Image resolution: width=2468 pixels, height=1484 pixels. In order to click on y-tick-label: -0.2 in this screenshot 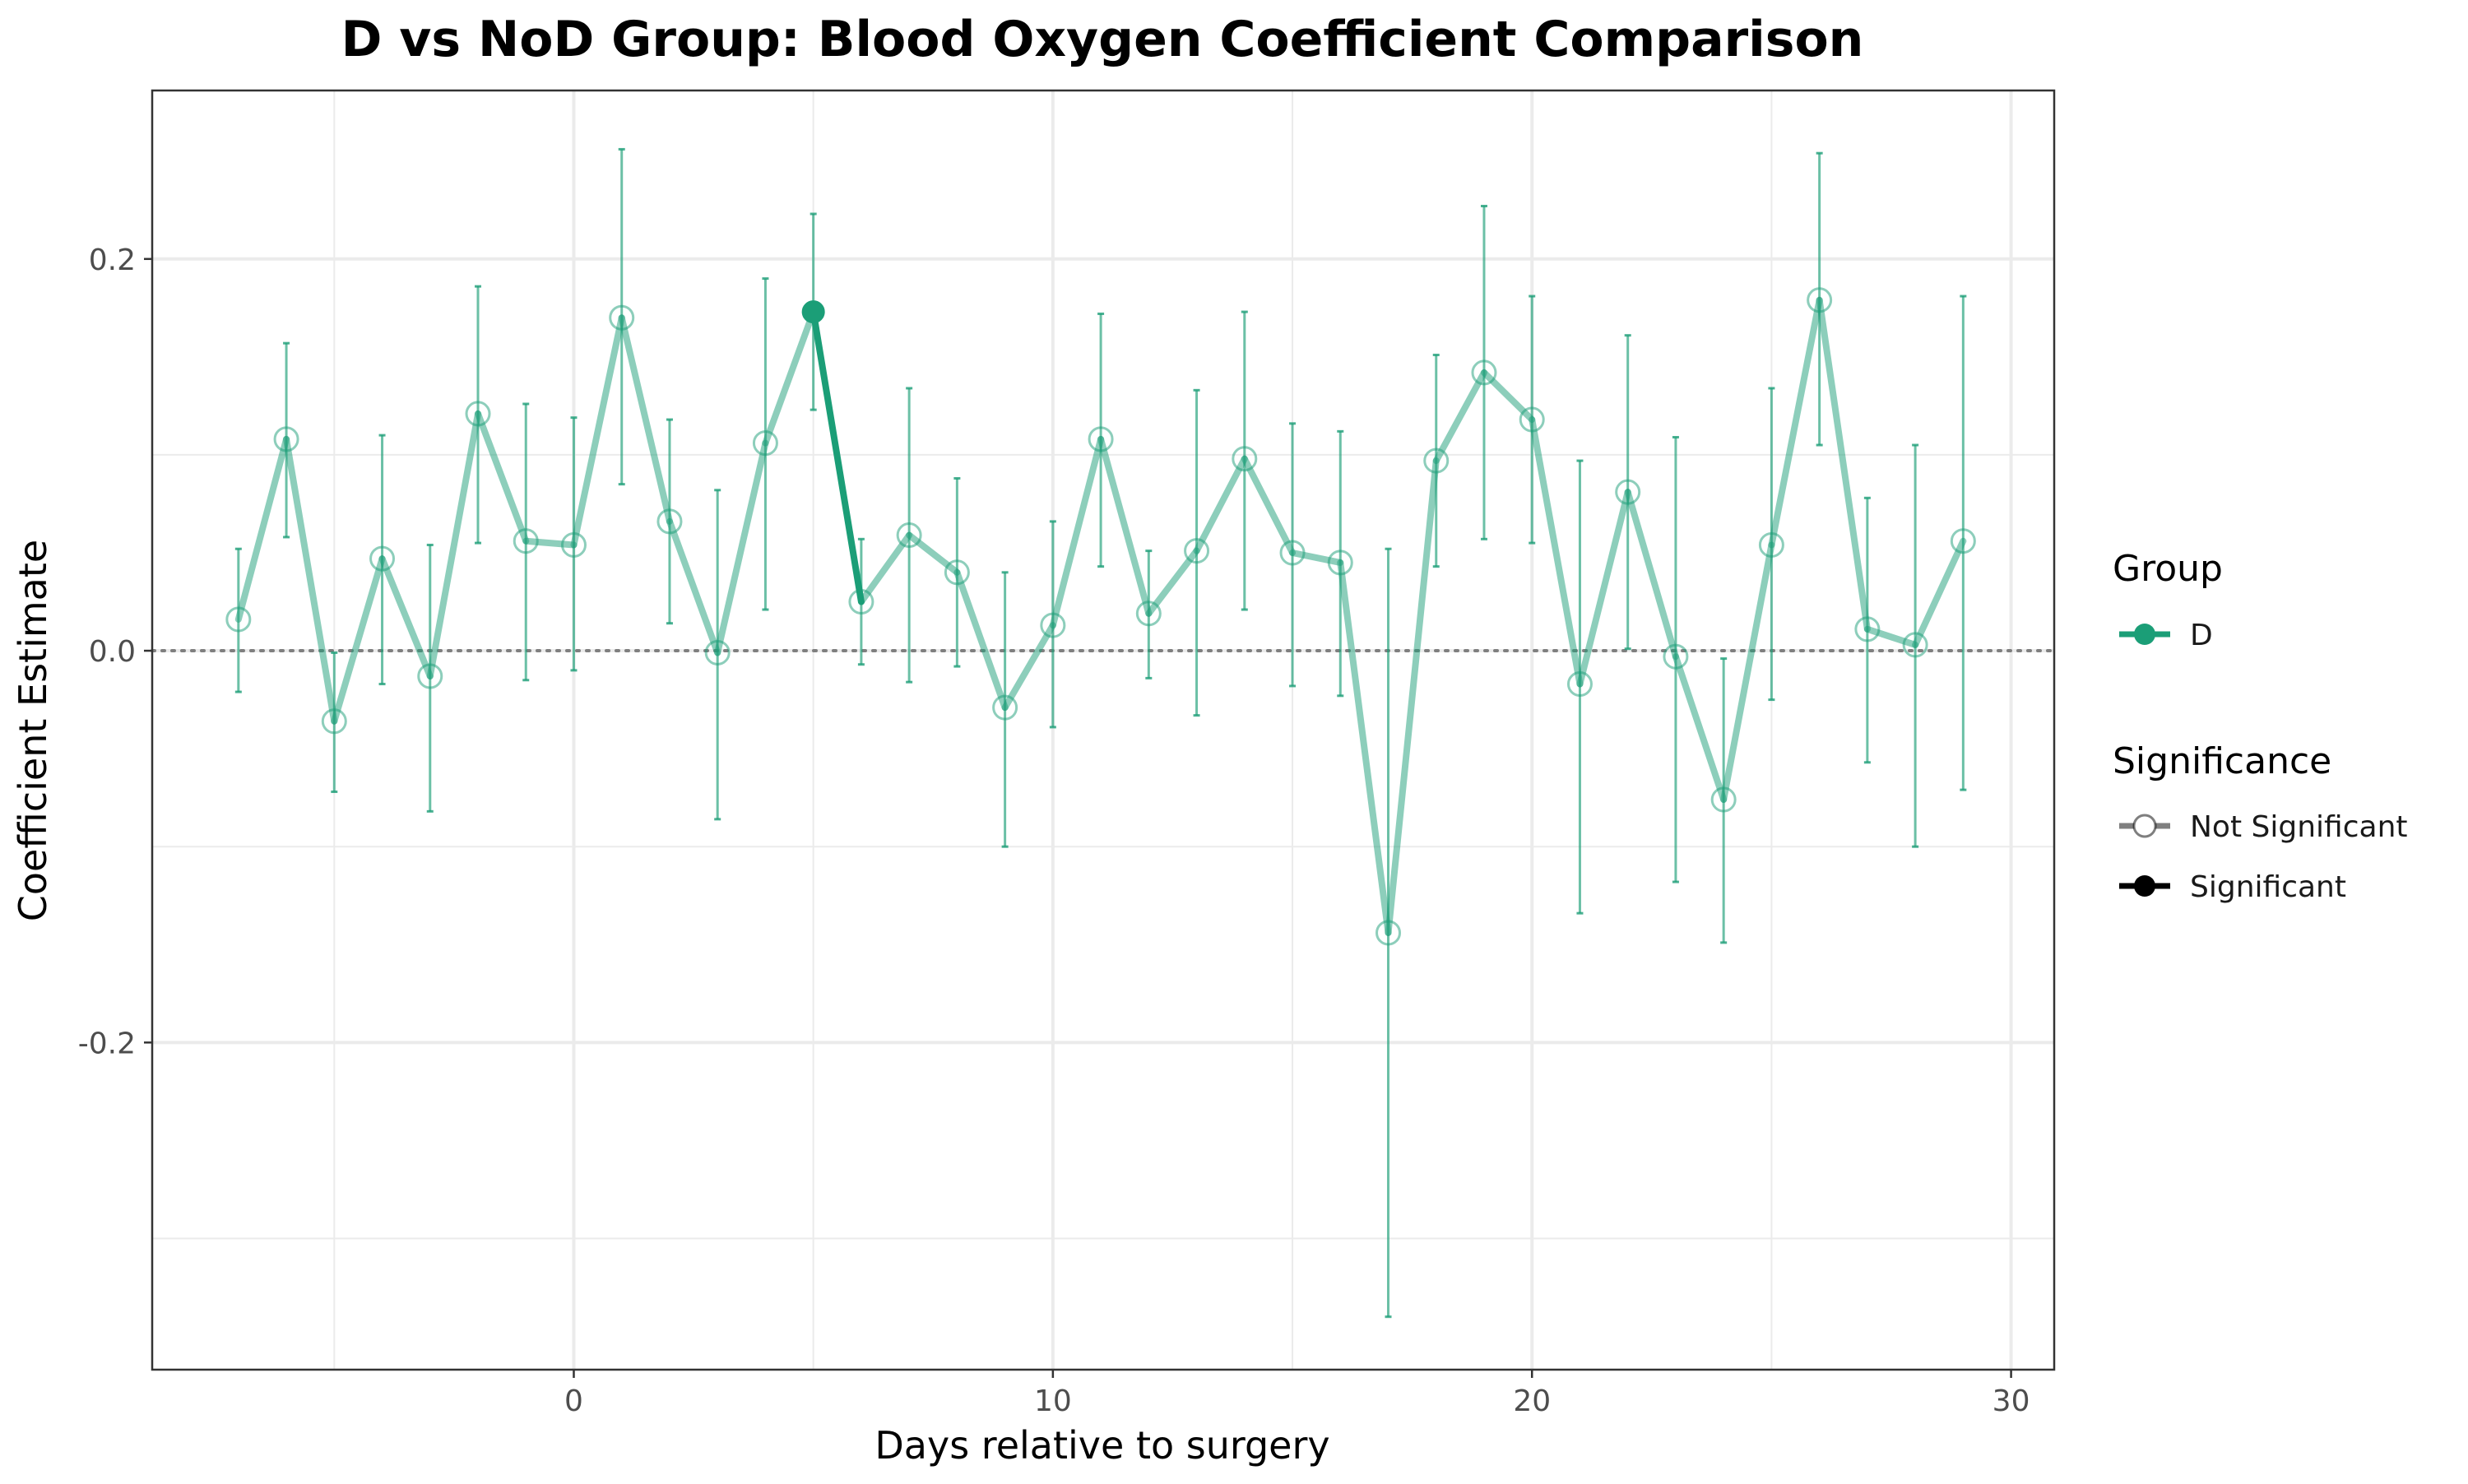, I will do `click(107, 1043)`.